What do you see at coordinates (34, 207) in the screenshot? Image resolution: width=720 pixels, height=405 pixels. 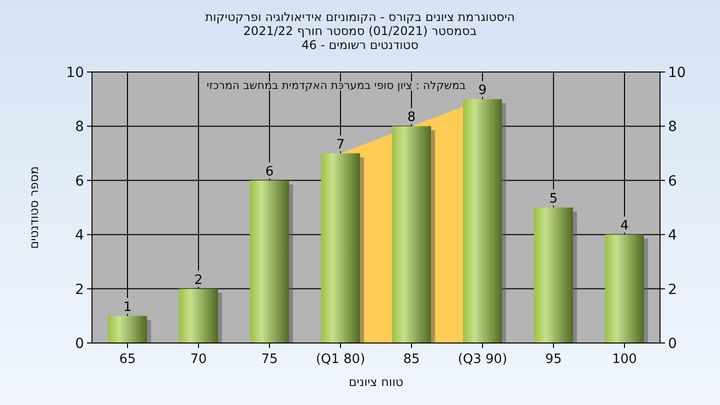 I see `y-axis-title: מספר סטודנטים` at bounding box center [34, 207].